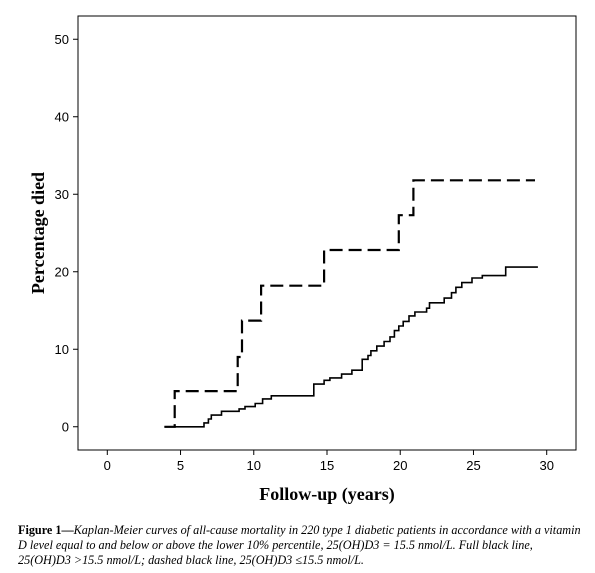  I want to click on x-tick-label: 25, so click(473, 465).